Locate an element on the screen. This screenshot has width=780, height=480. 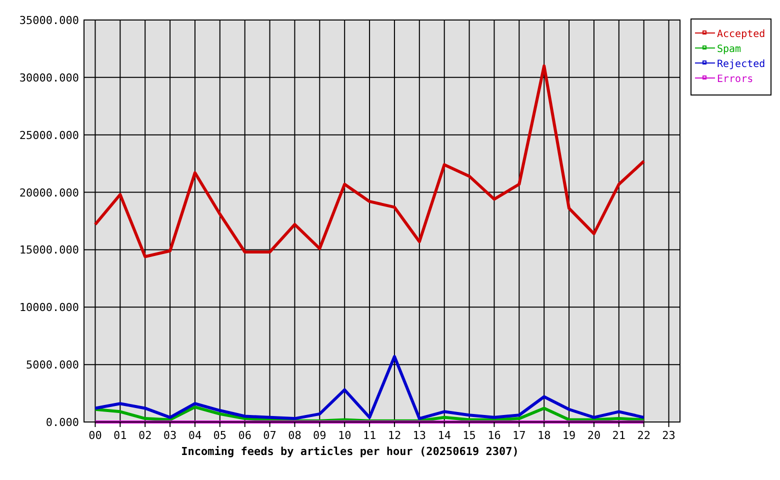
x-axis-title: Incoming feeds by articles per hour (20250619 2307) is located at coordinates (350, 451).